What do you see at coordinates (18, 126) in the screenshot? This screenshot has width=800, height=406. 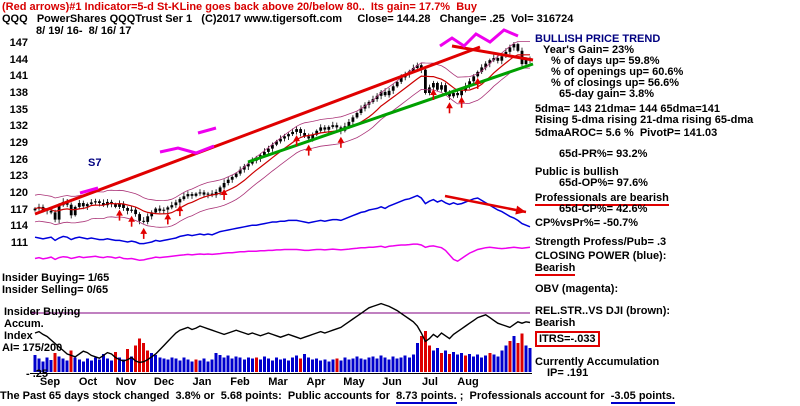 I see `y-axis-label: 132` at bounding box center [18, 126].